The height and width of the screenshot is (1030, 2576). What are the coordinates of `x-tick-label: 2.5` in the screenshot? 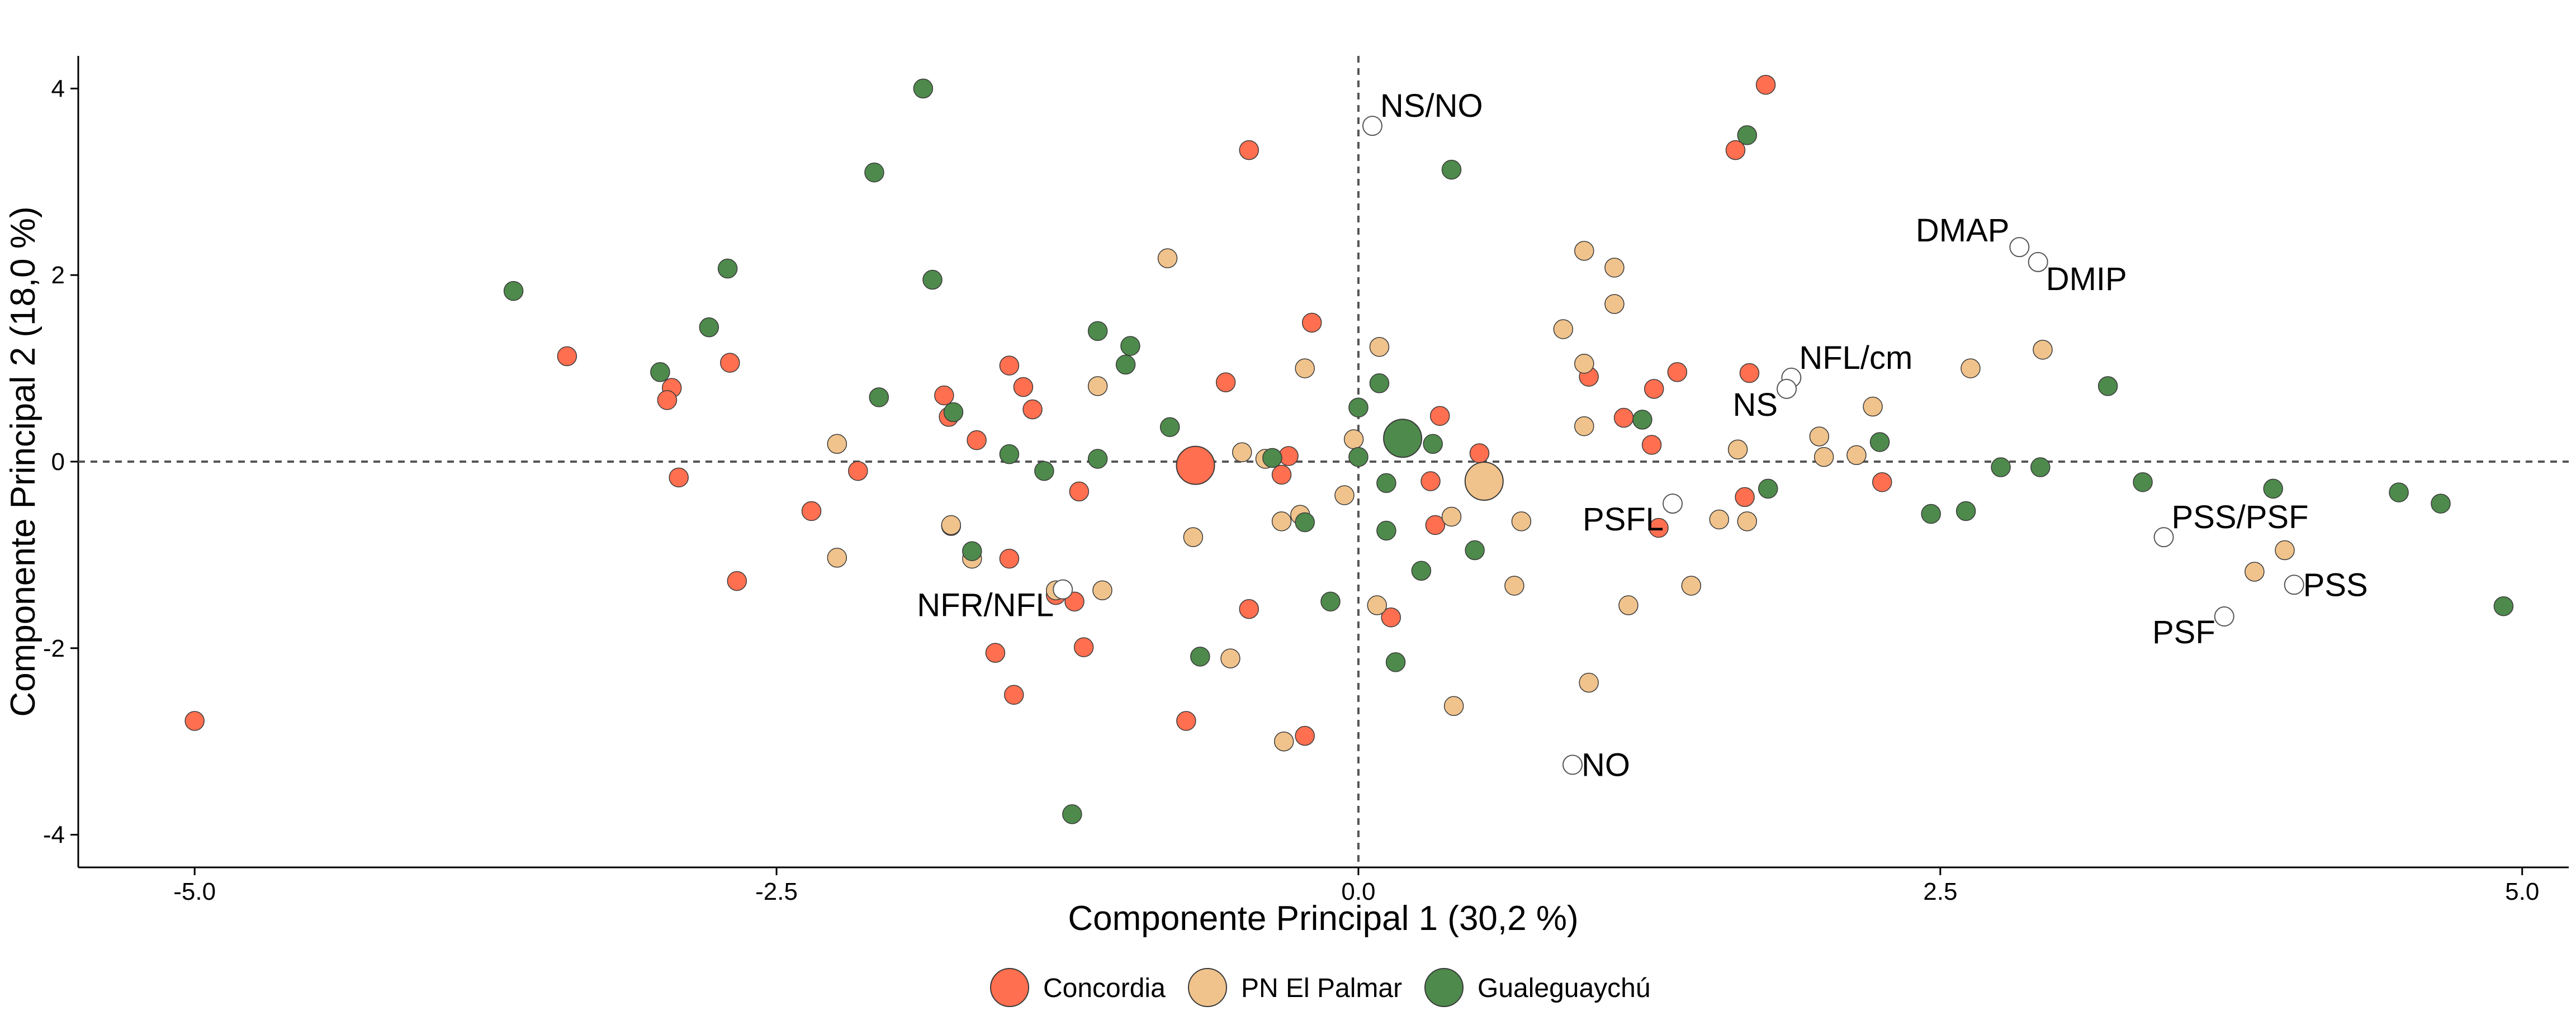 It's located at (1940, 892).